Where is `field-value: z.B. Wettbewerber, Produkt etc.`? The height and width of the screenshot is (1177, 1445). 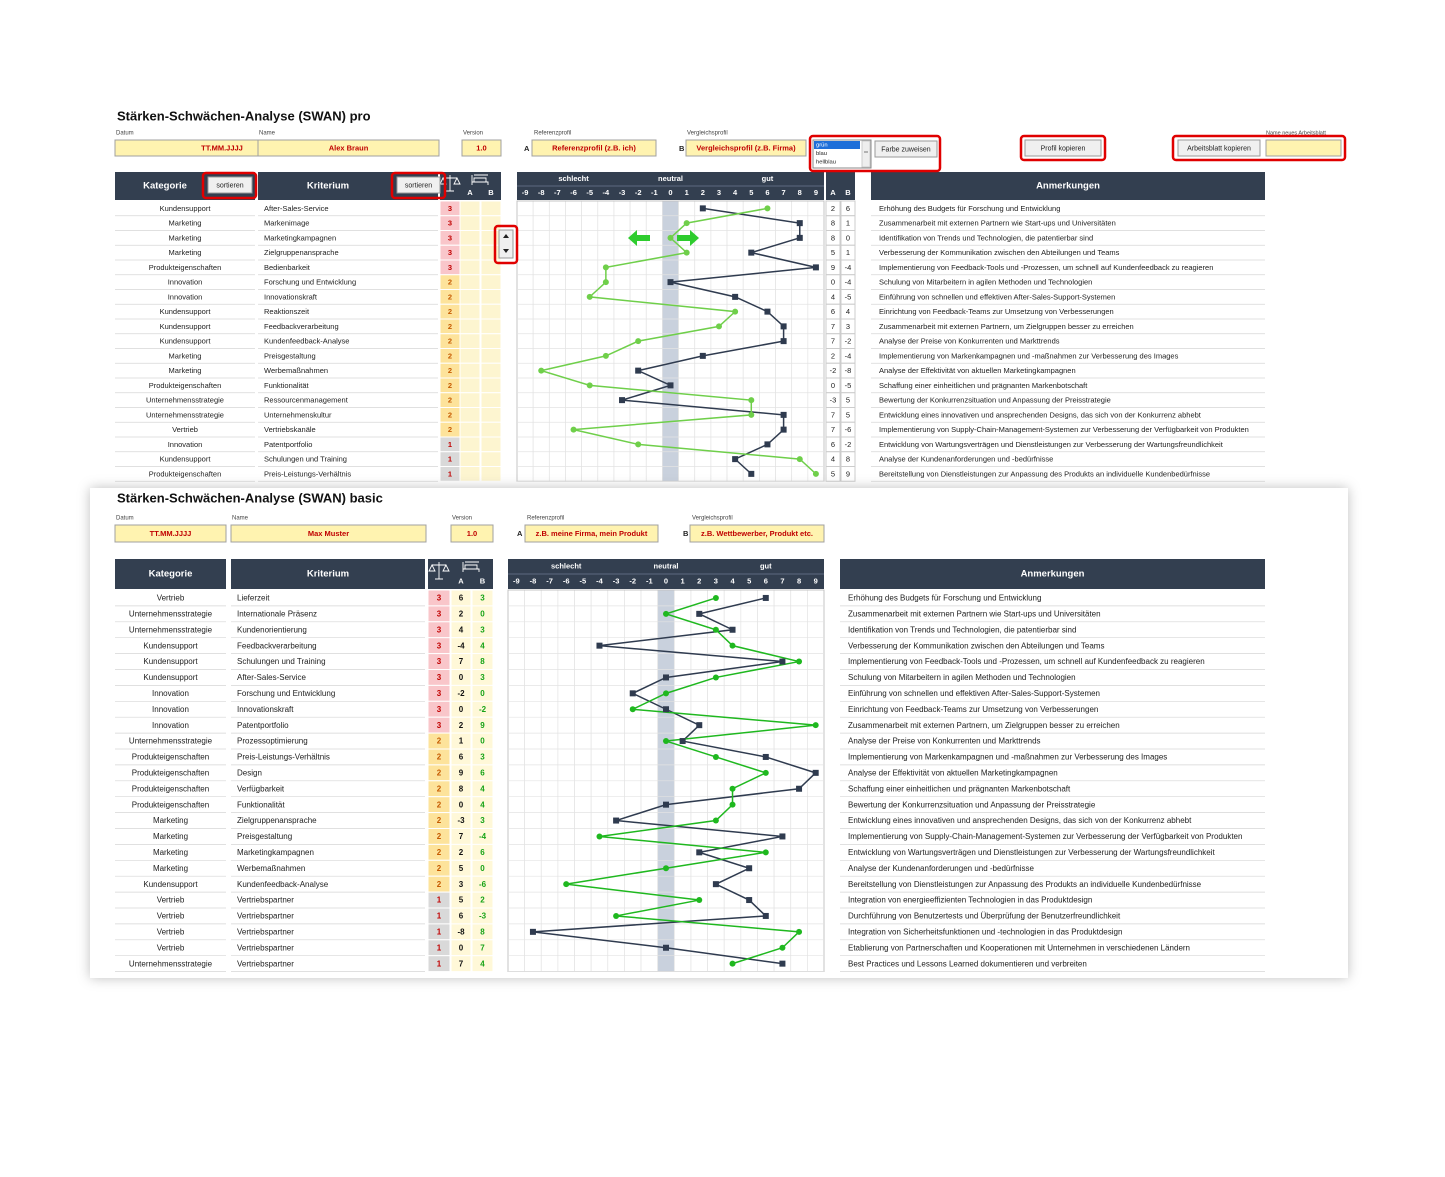
field-value: z.B. Wettbewerber, Produkt etc. is located at coordinates (757, 533).